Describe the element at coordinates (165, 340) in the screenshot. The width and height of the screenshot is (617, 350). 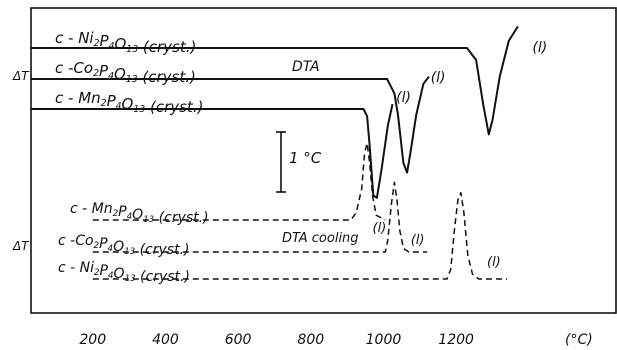
I see `x-tick-label: 400` at that location.